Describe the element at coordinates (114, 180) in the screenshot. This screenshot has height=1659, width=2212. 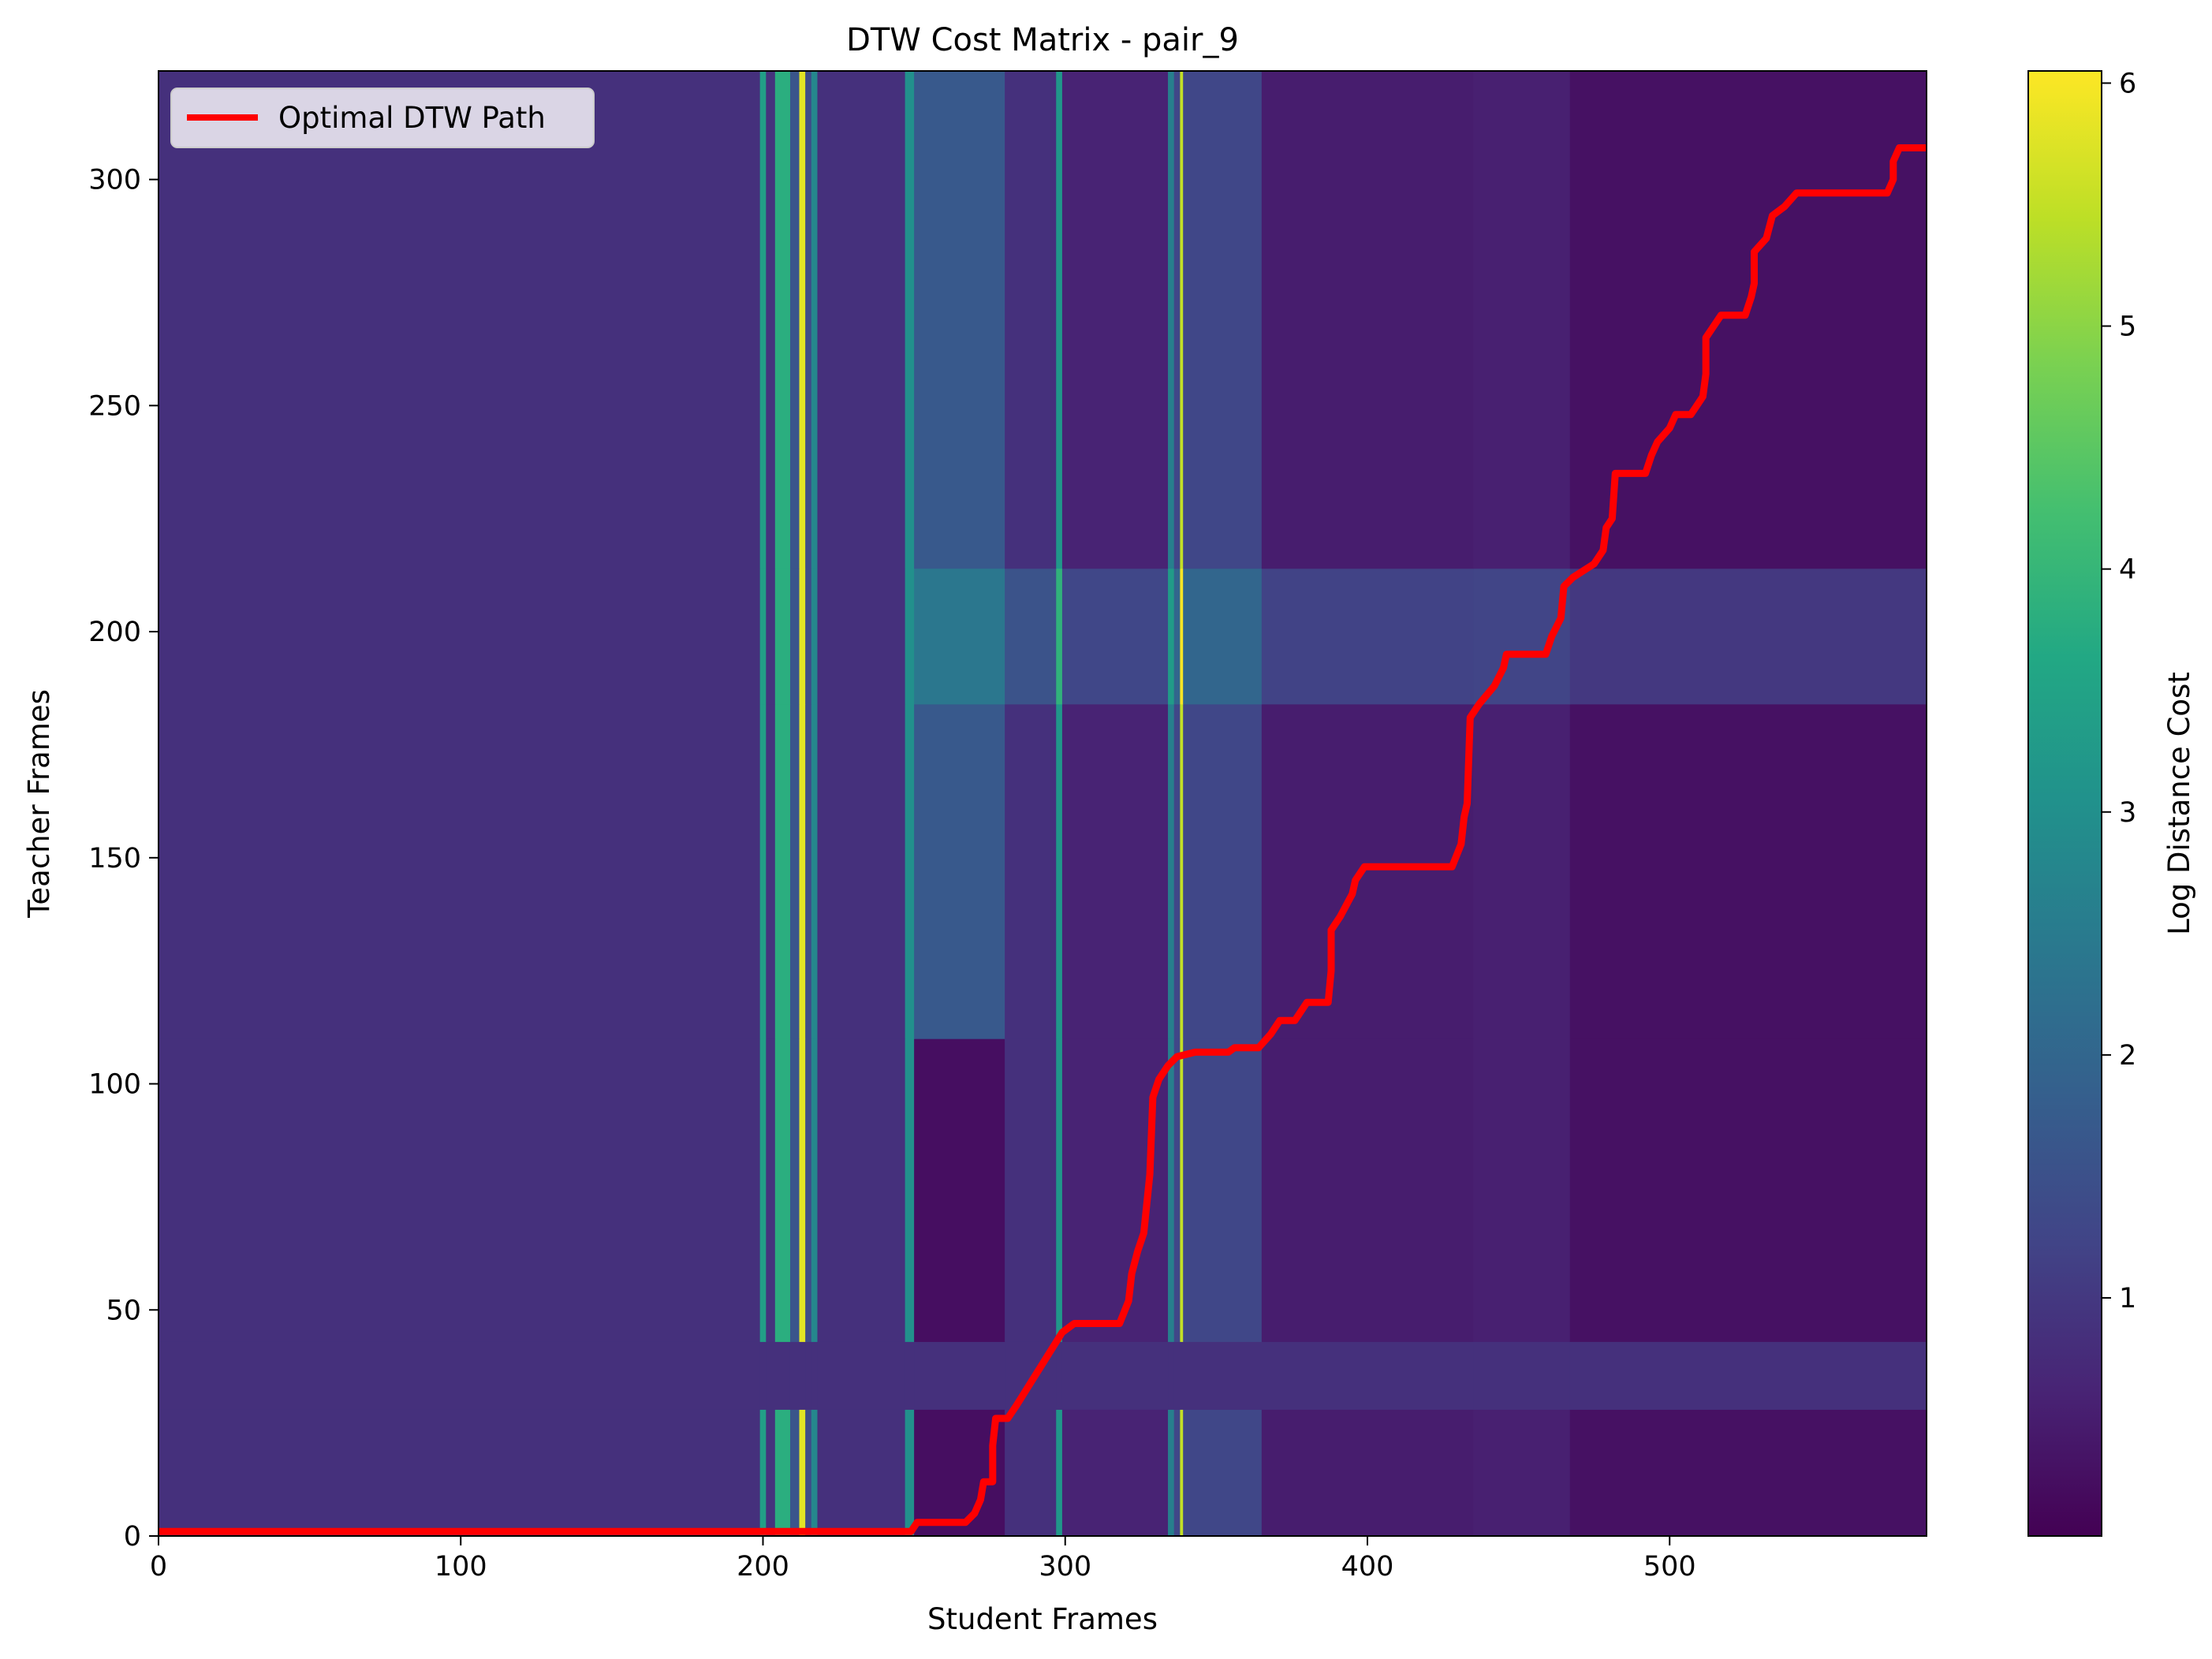
I see `y-tick-label: 300` at that location.